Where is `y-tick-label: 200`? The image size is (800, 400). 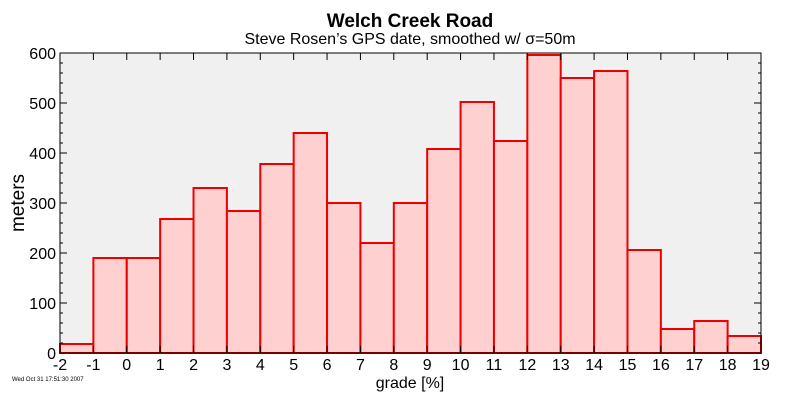 y-tick-label: 200 is located at coordinates (42, 254).